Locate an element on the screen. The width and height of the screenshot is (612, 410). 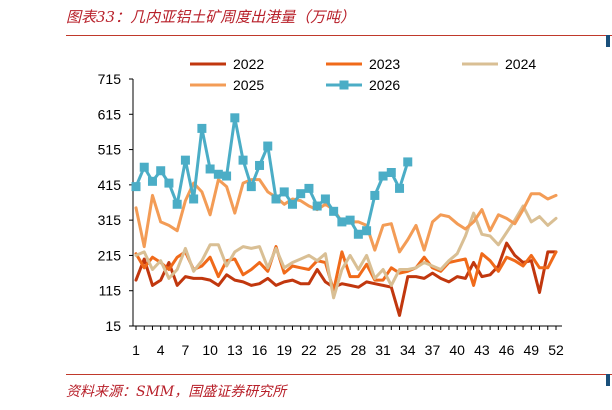
legend-label-2023: 2023 is located at coordinates (384, 64).